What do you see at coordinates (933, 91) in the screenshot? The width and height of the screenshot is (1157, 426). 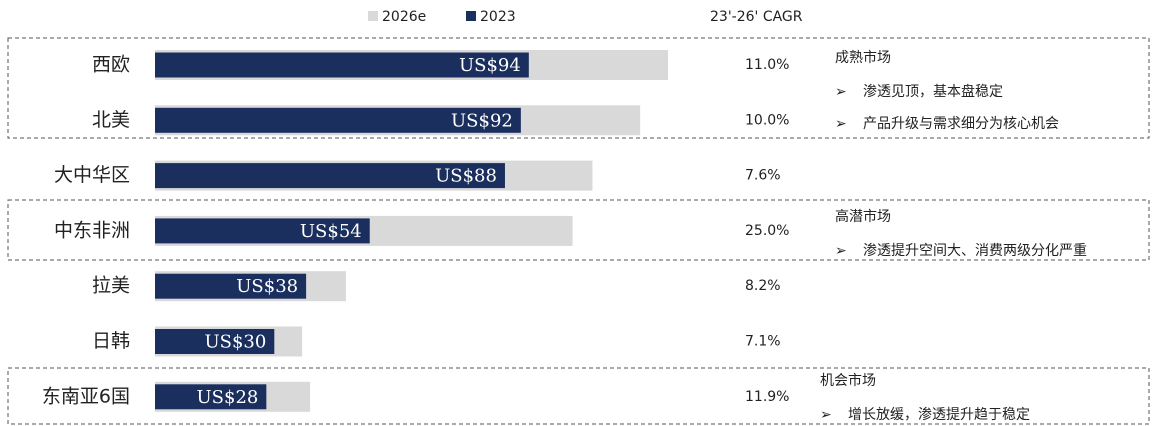 I see `annotation-bullet: 渗透见顶，基本盘稳定` at bounding box center [933, 91].